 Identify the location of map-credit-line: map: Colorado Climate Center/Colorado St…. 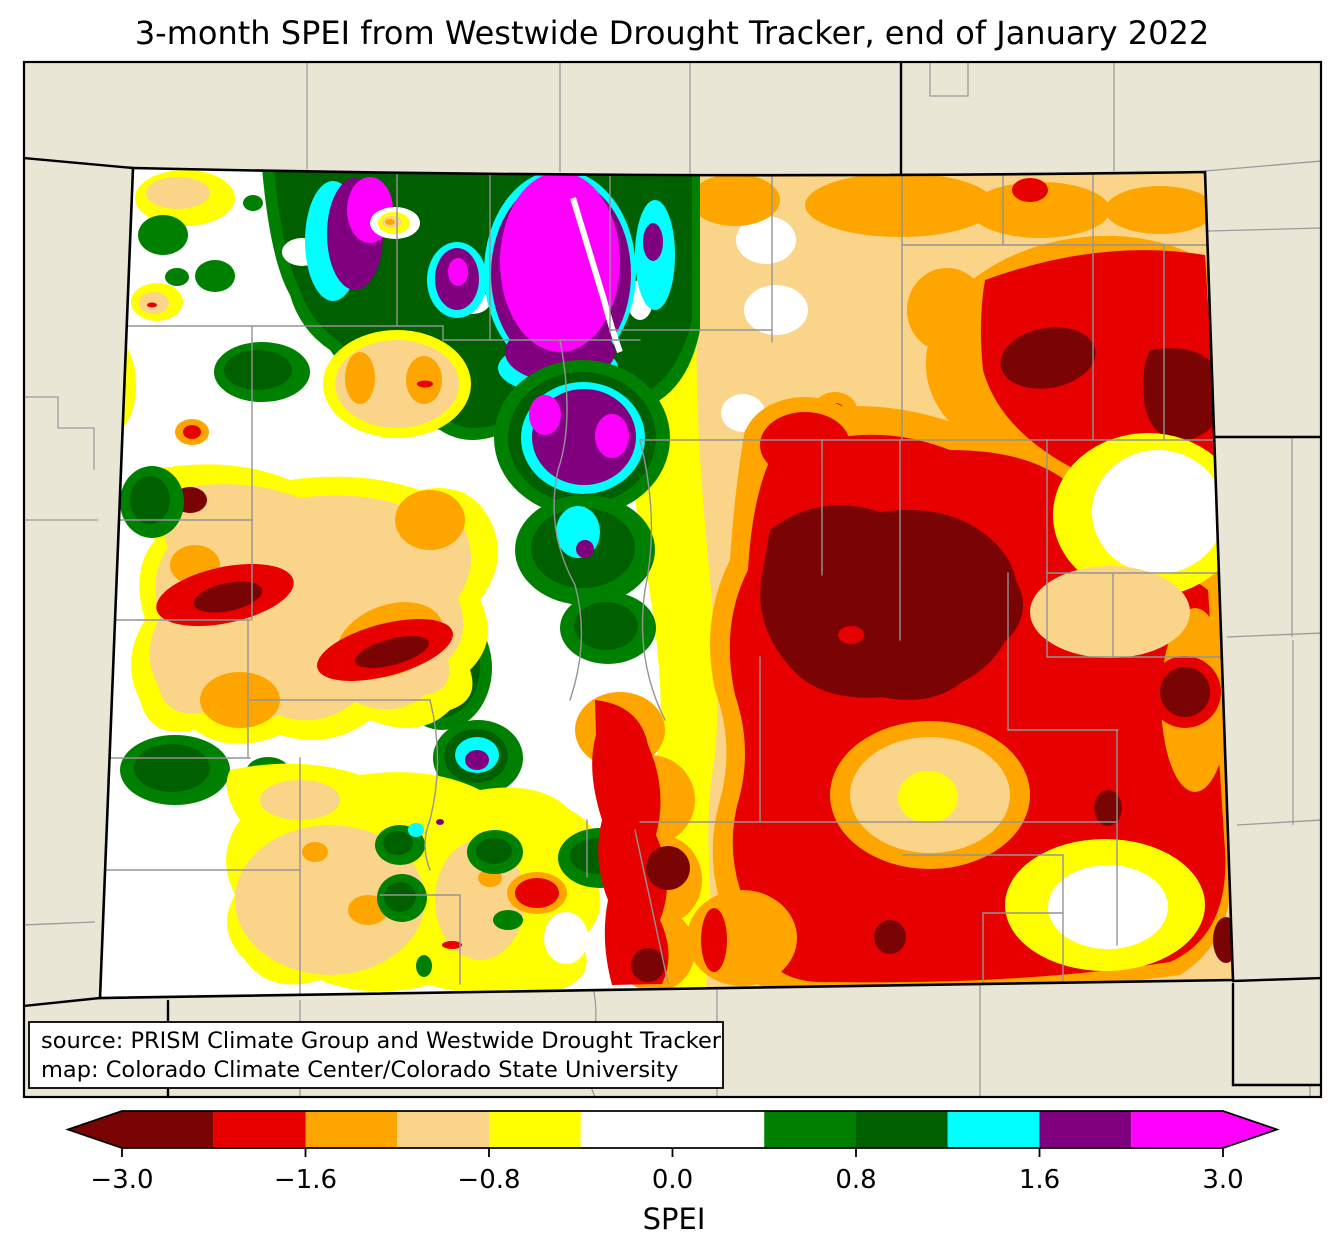
(359, 1070).